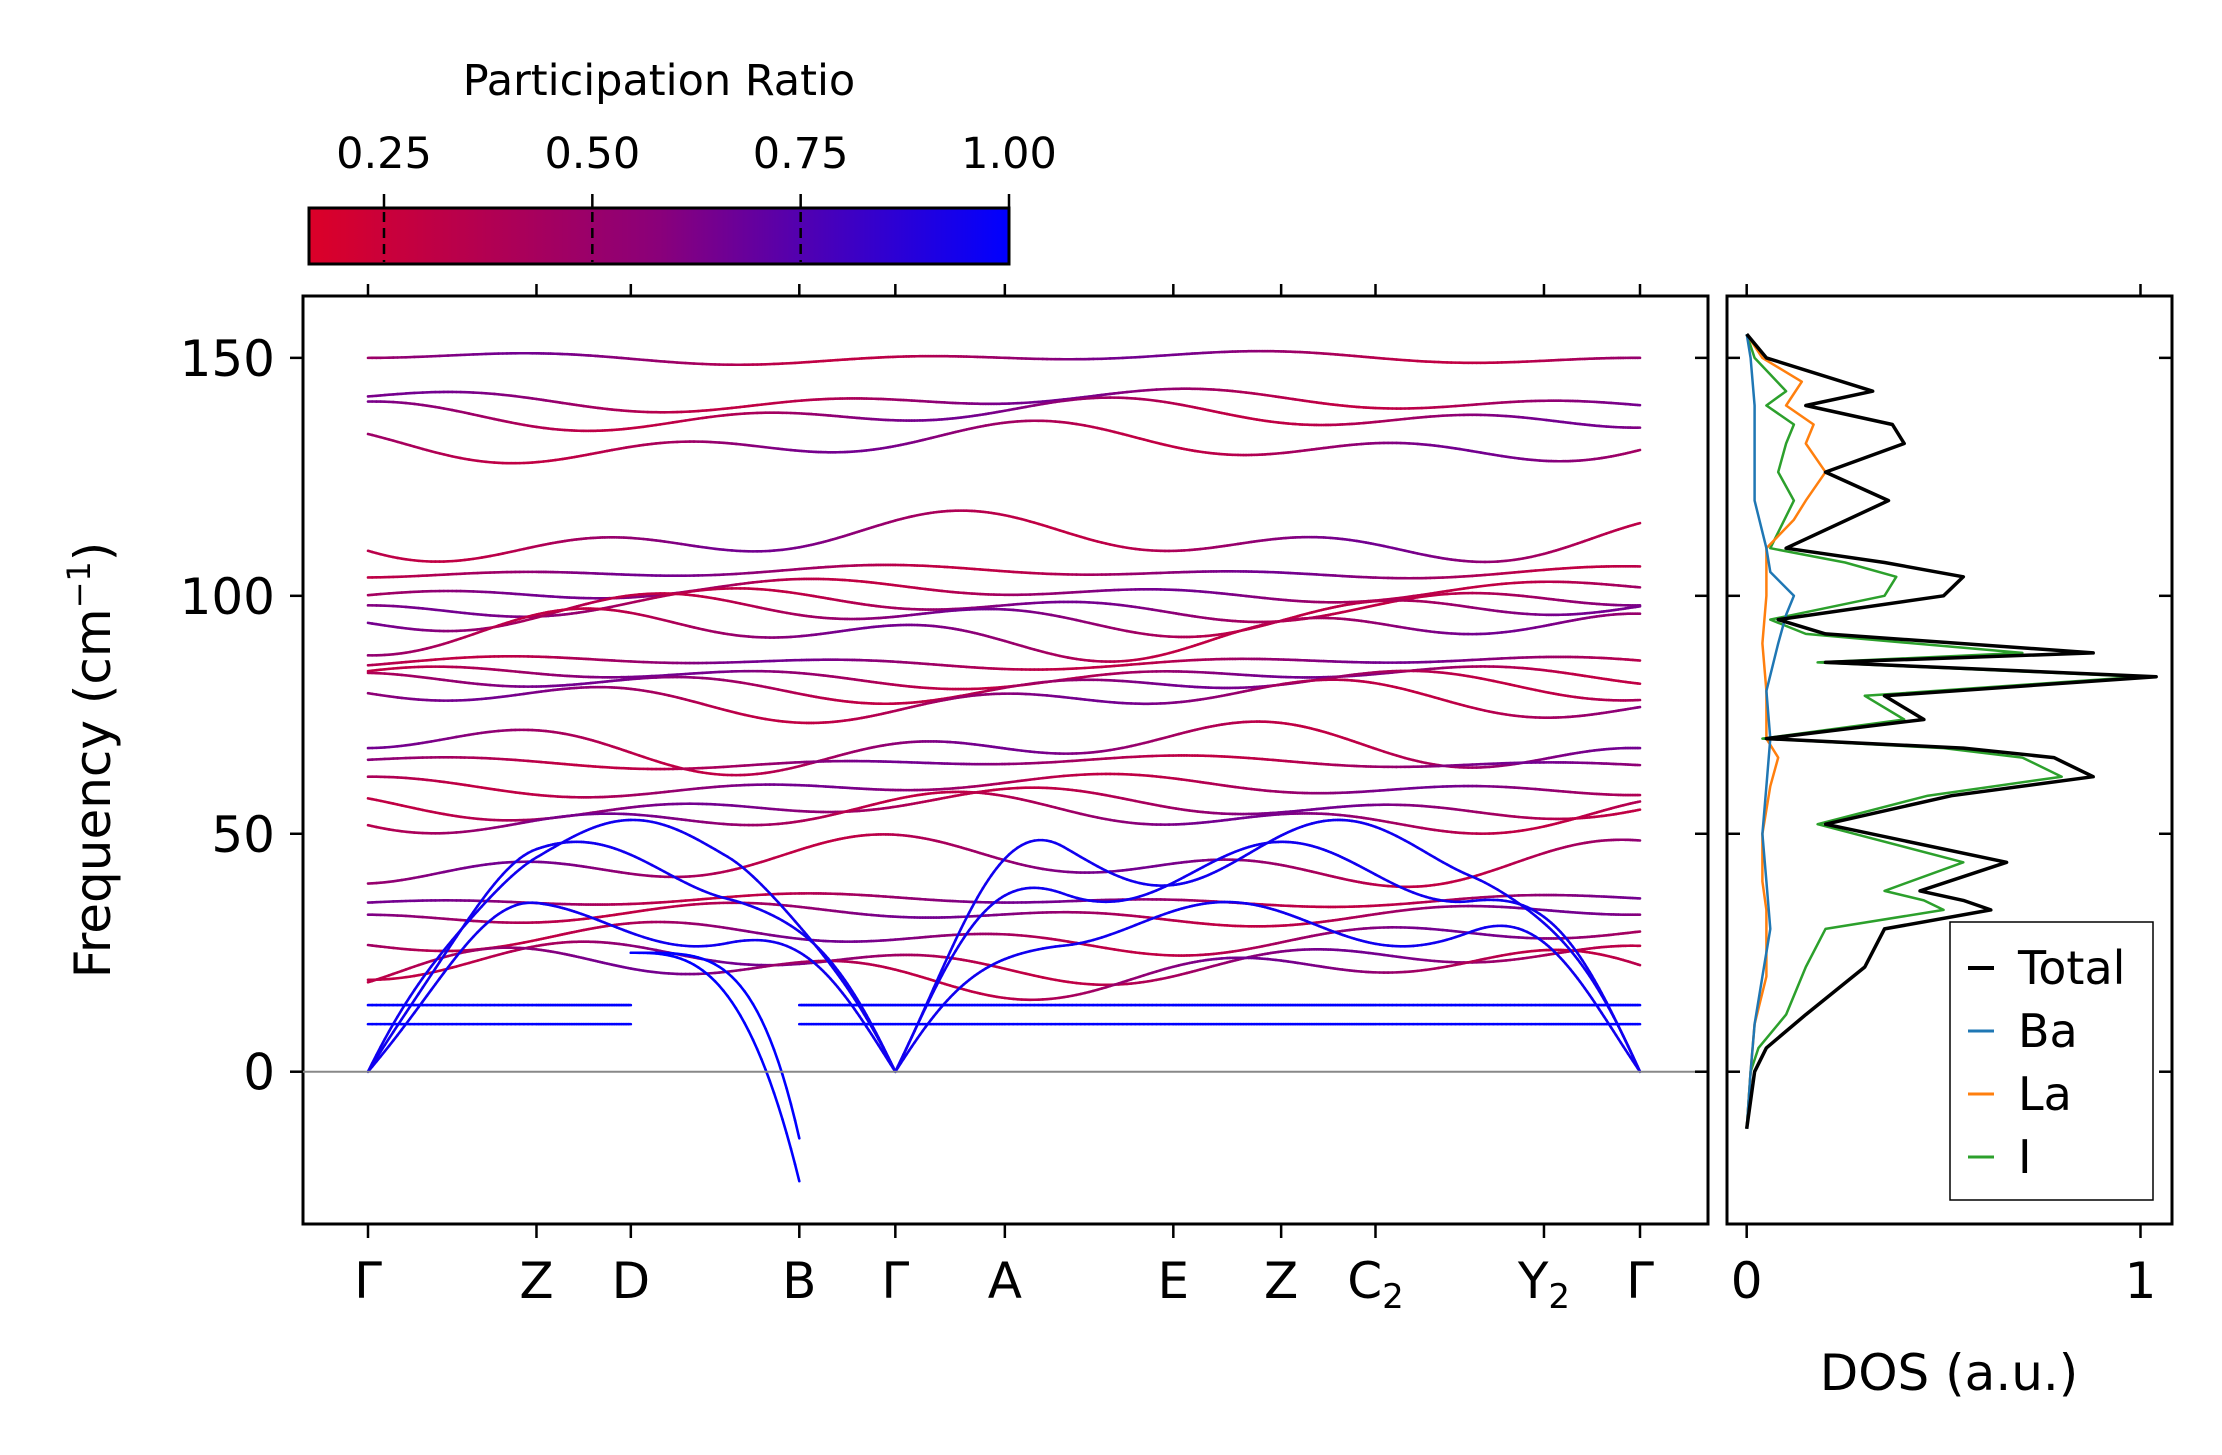  I want to click on colorbar-tick-label: 0.25, so click(384, 154).